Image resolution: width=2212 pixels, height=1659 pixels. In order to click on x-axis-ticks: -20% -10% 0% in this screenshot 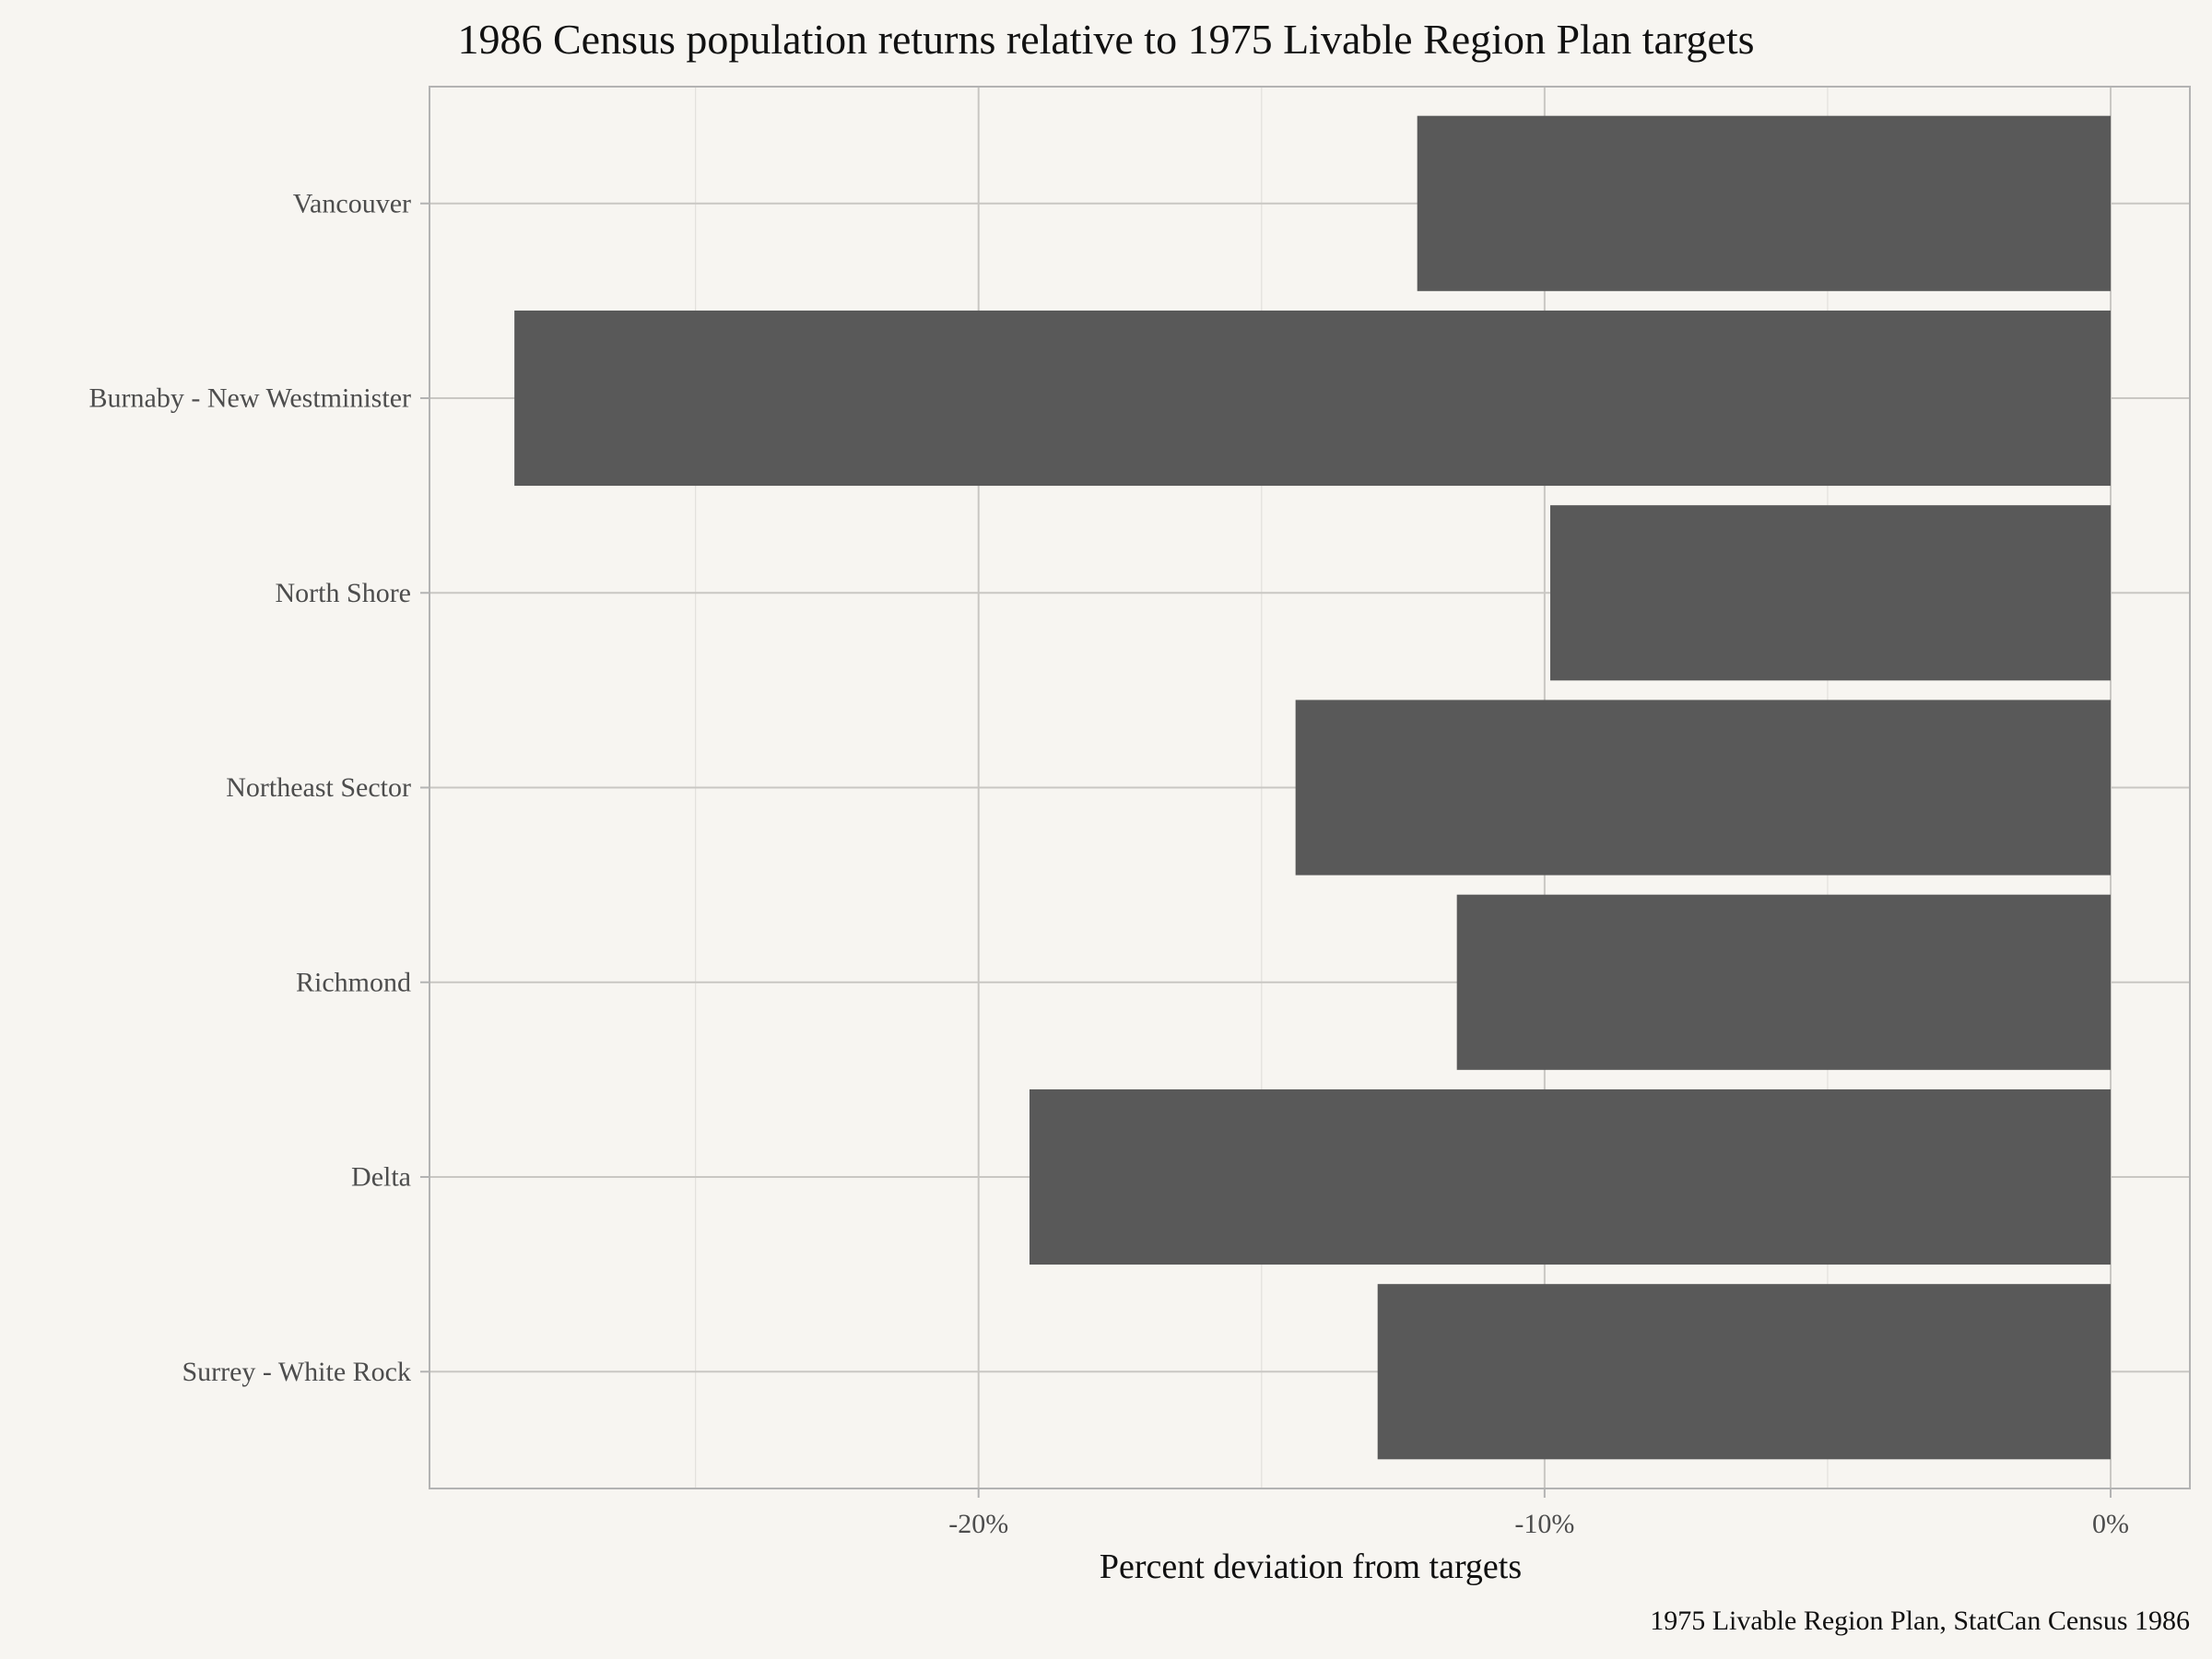, I will do `click(1538, 1513)`.